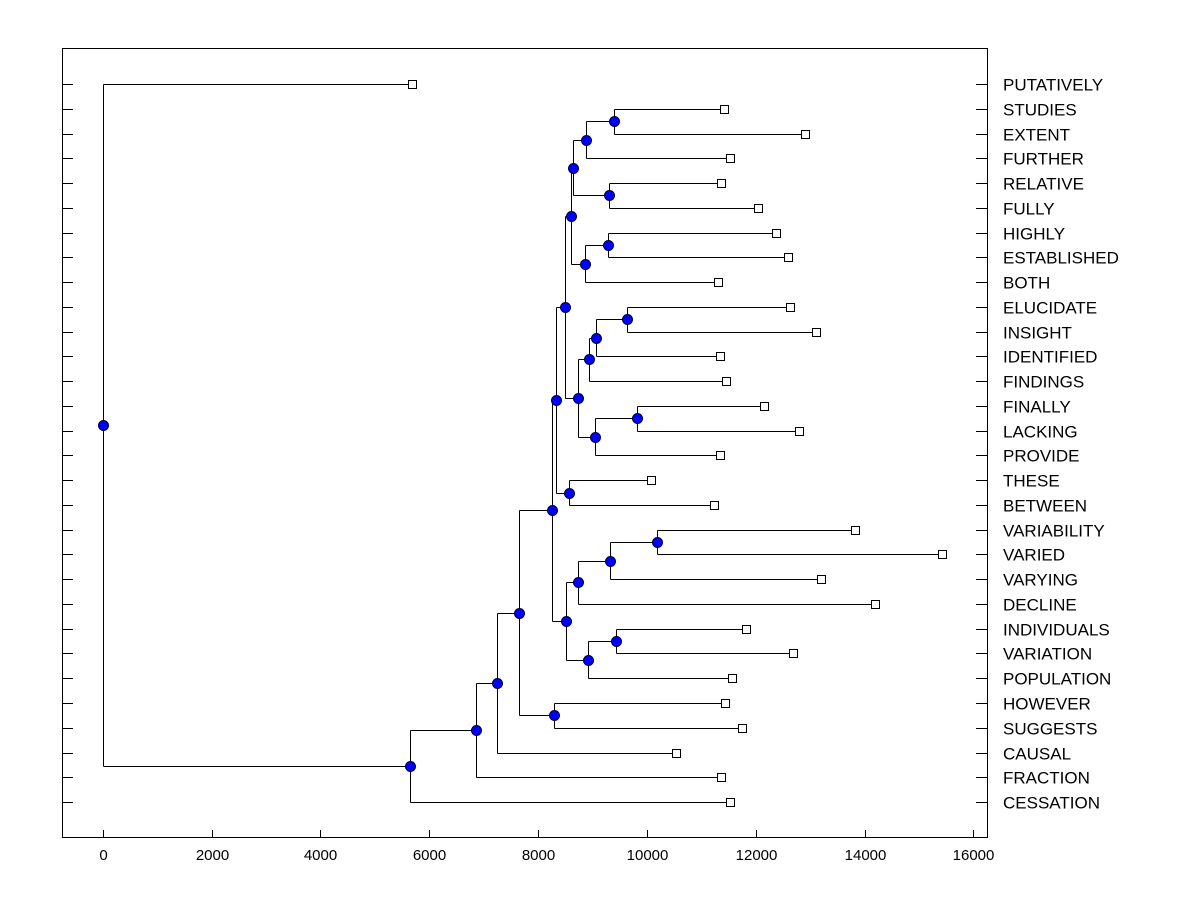 Image resolution: width=1200 pixels, height=900 pixels. Describe the element at coordinates (1037, 754) in the screenshot. I see `leaf-label: CAUSAL` at that location.